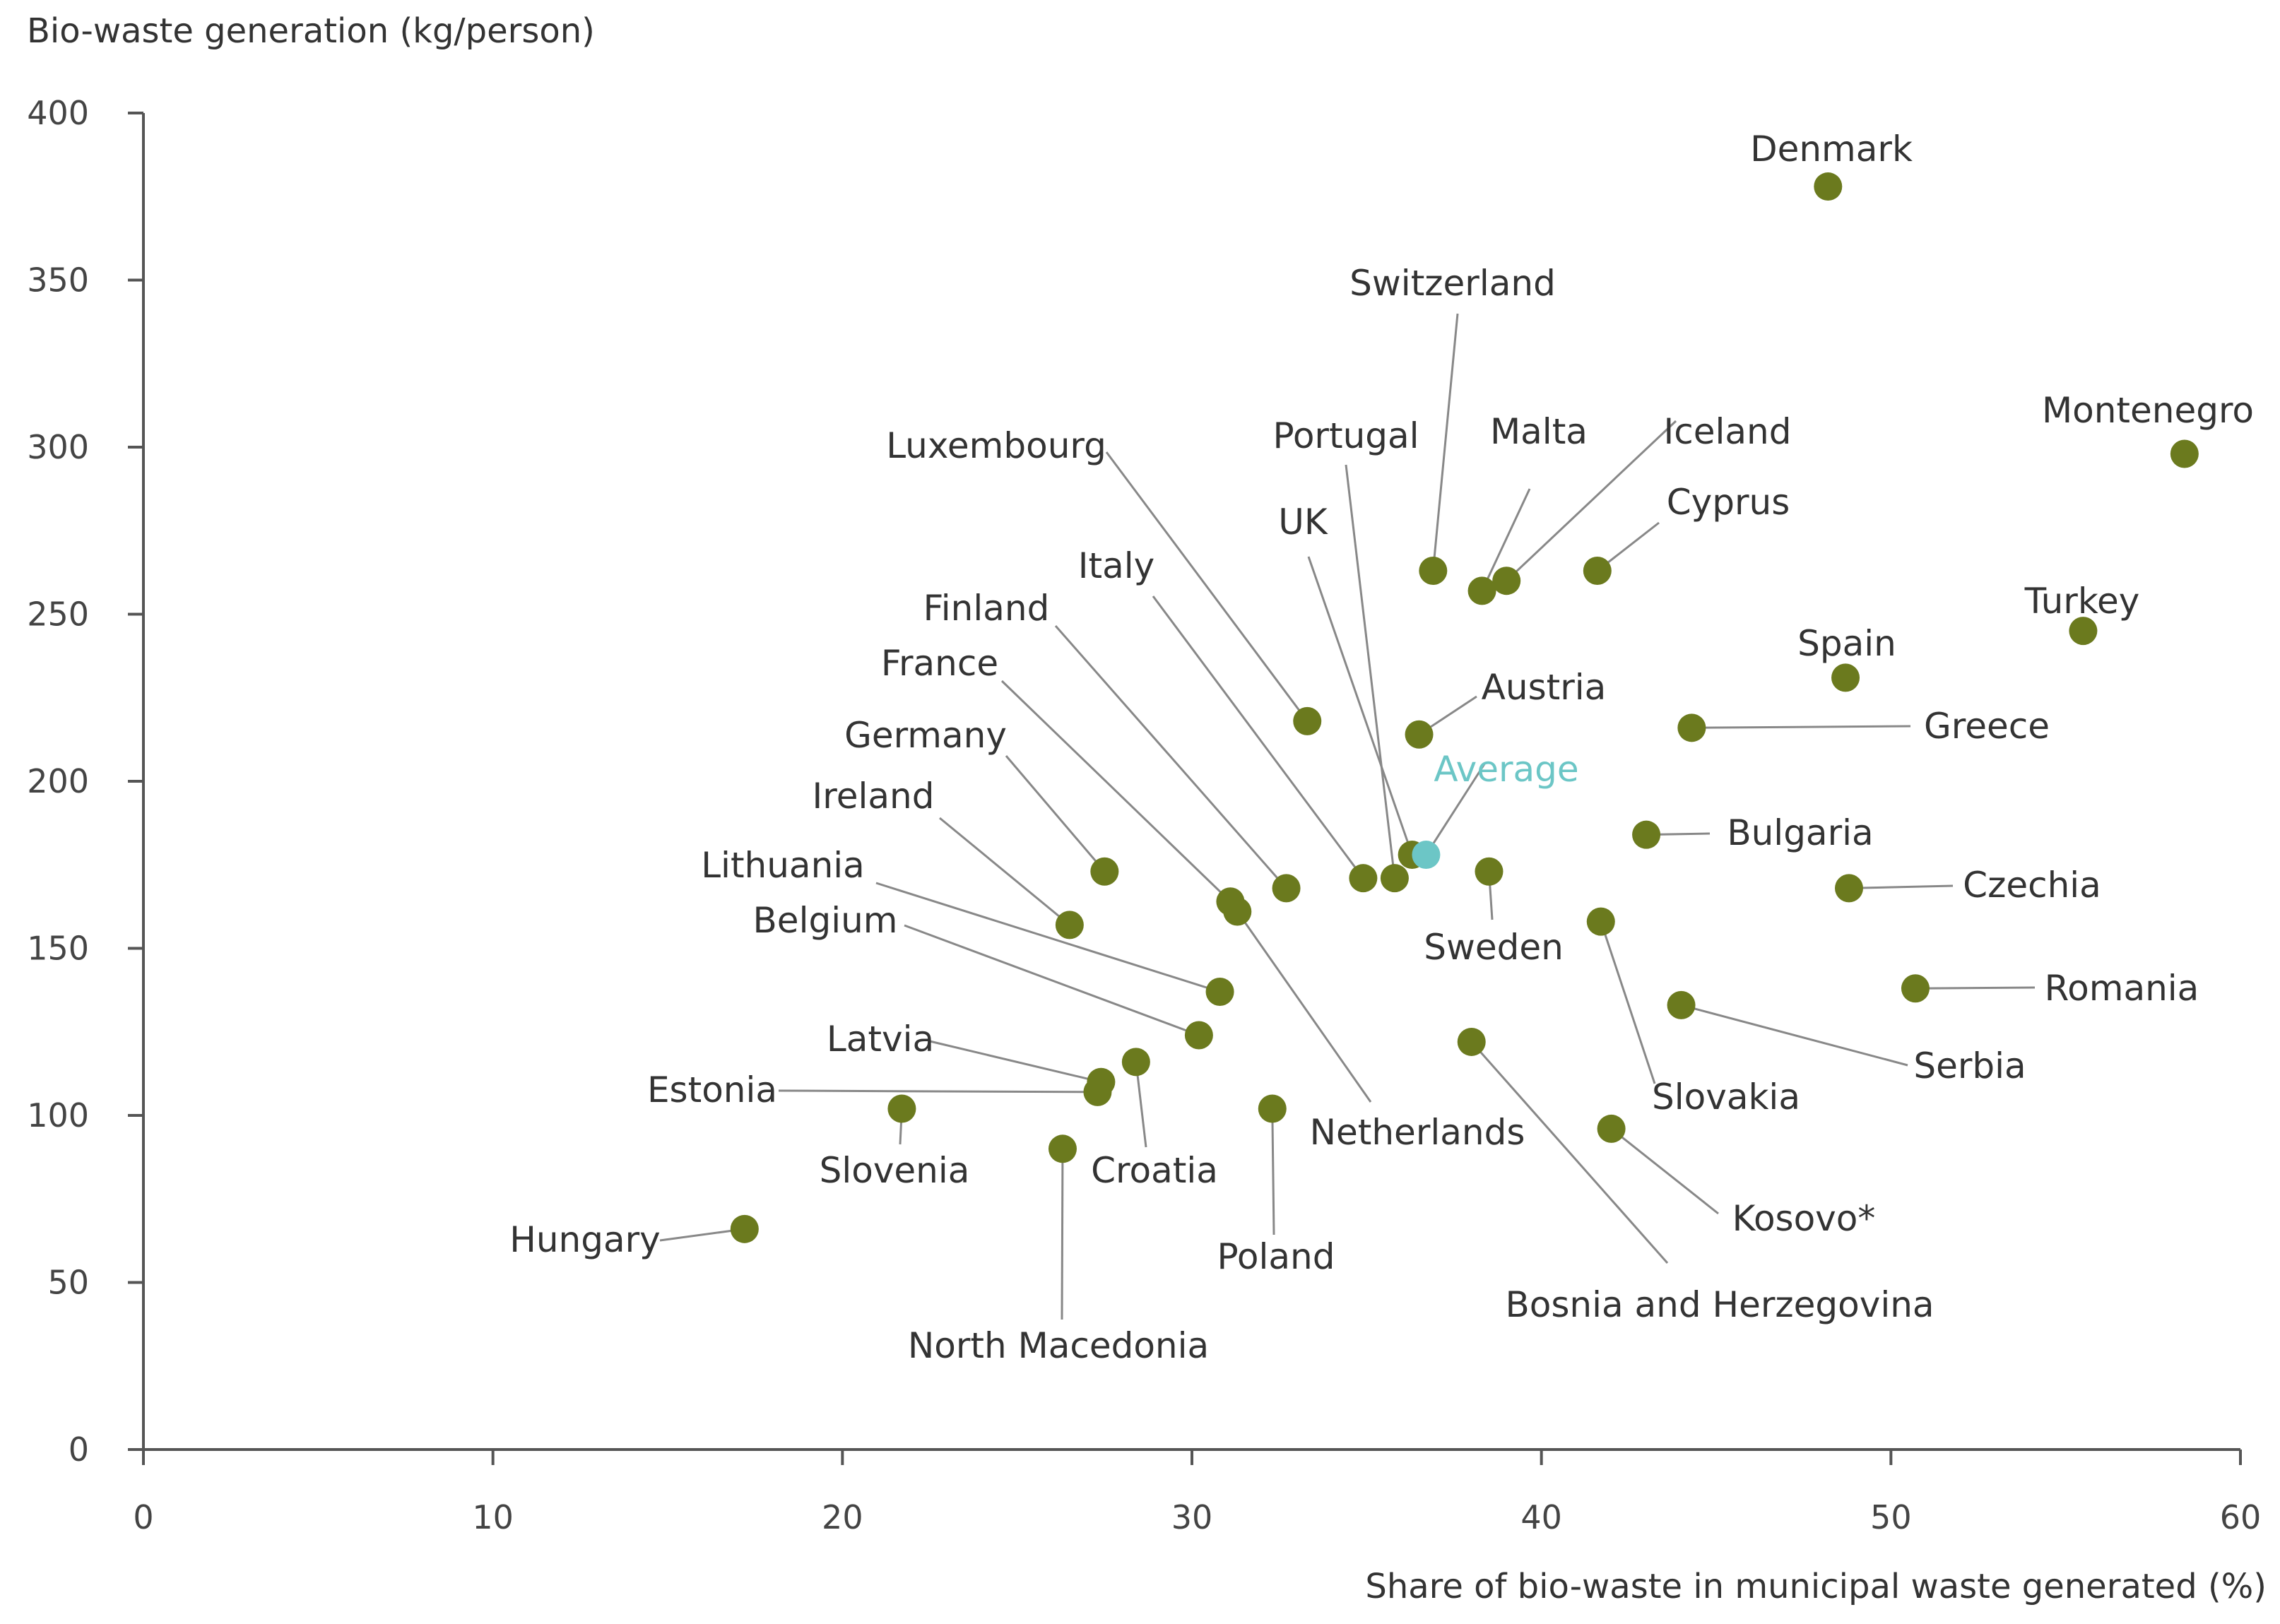 This screenshot has height=1624, width=2280. I want to click on point-ireland, so click(1069, 925).